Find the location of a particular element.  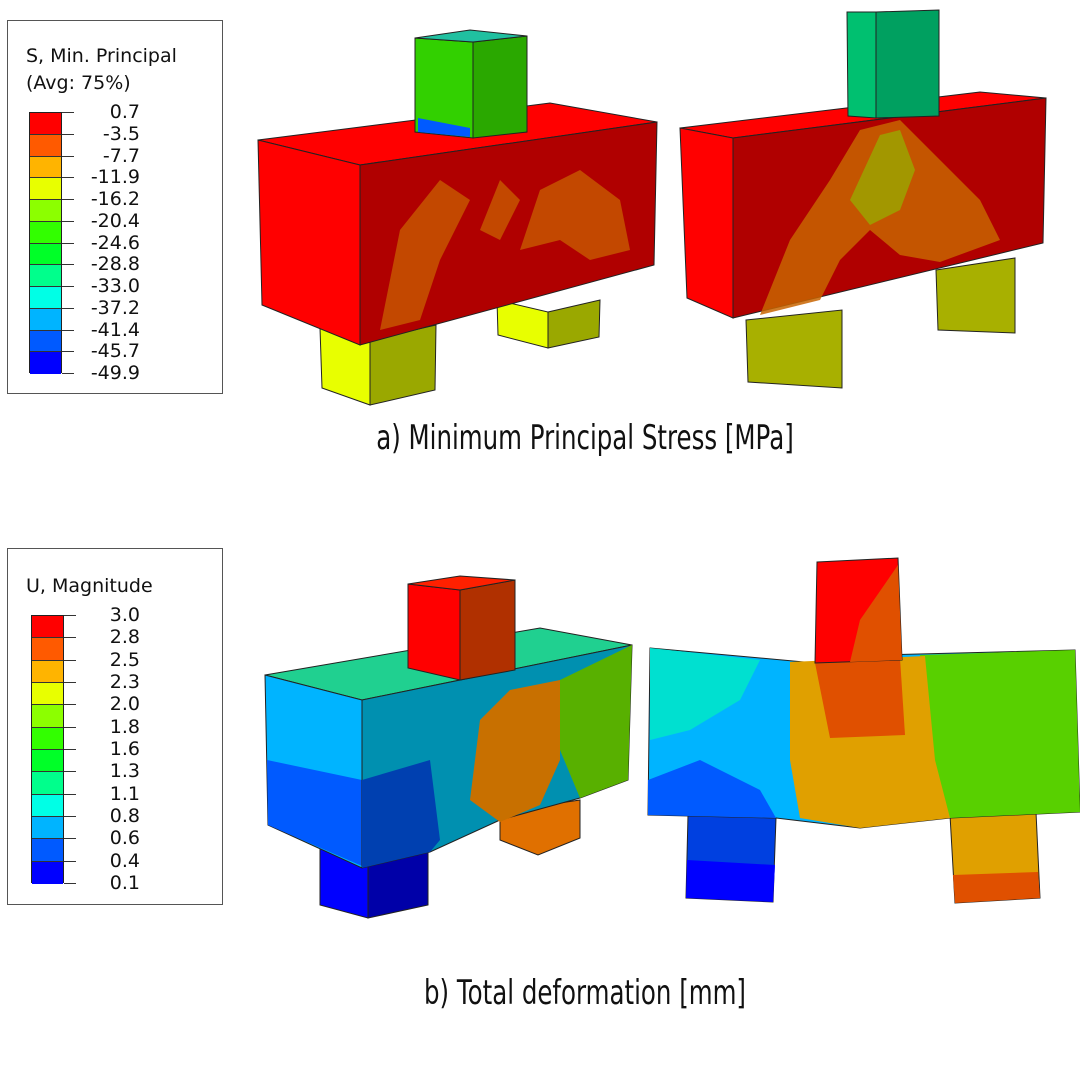

legend-value: 2.3 is located at coordinates (124, 682).